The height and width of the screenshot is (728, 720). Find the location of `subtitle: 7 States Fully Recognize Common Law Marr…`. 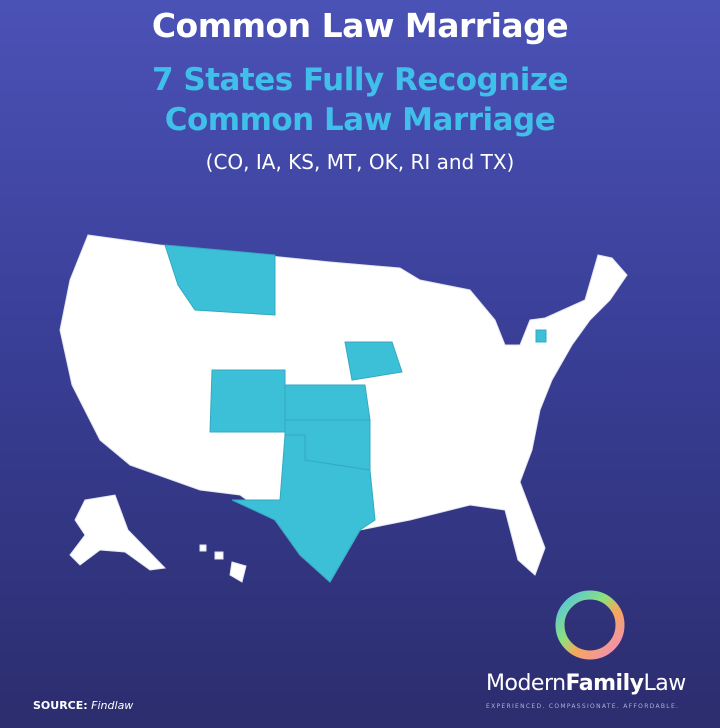

subtitle: 7 States Fully Recognize Common Law Marr… is located at coordinates (360, 100).